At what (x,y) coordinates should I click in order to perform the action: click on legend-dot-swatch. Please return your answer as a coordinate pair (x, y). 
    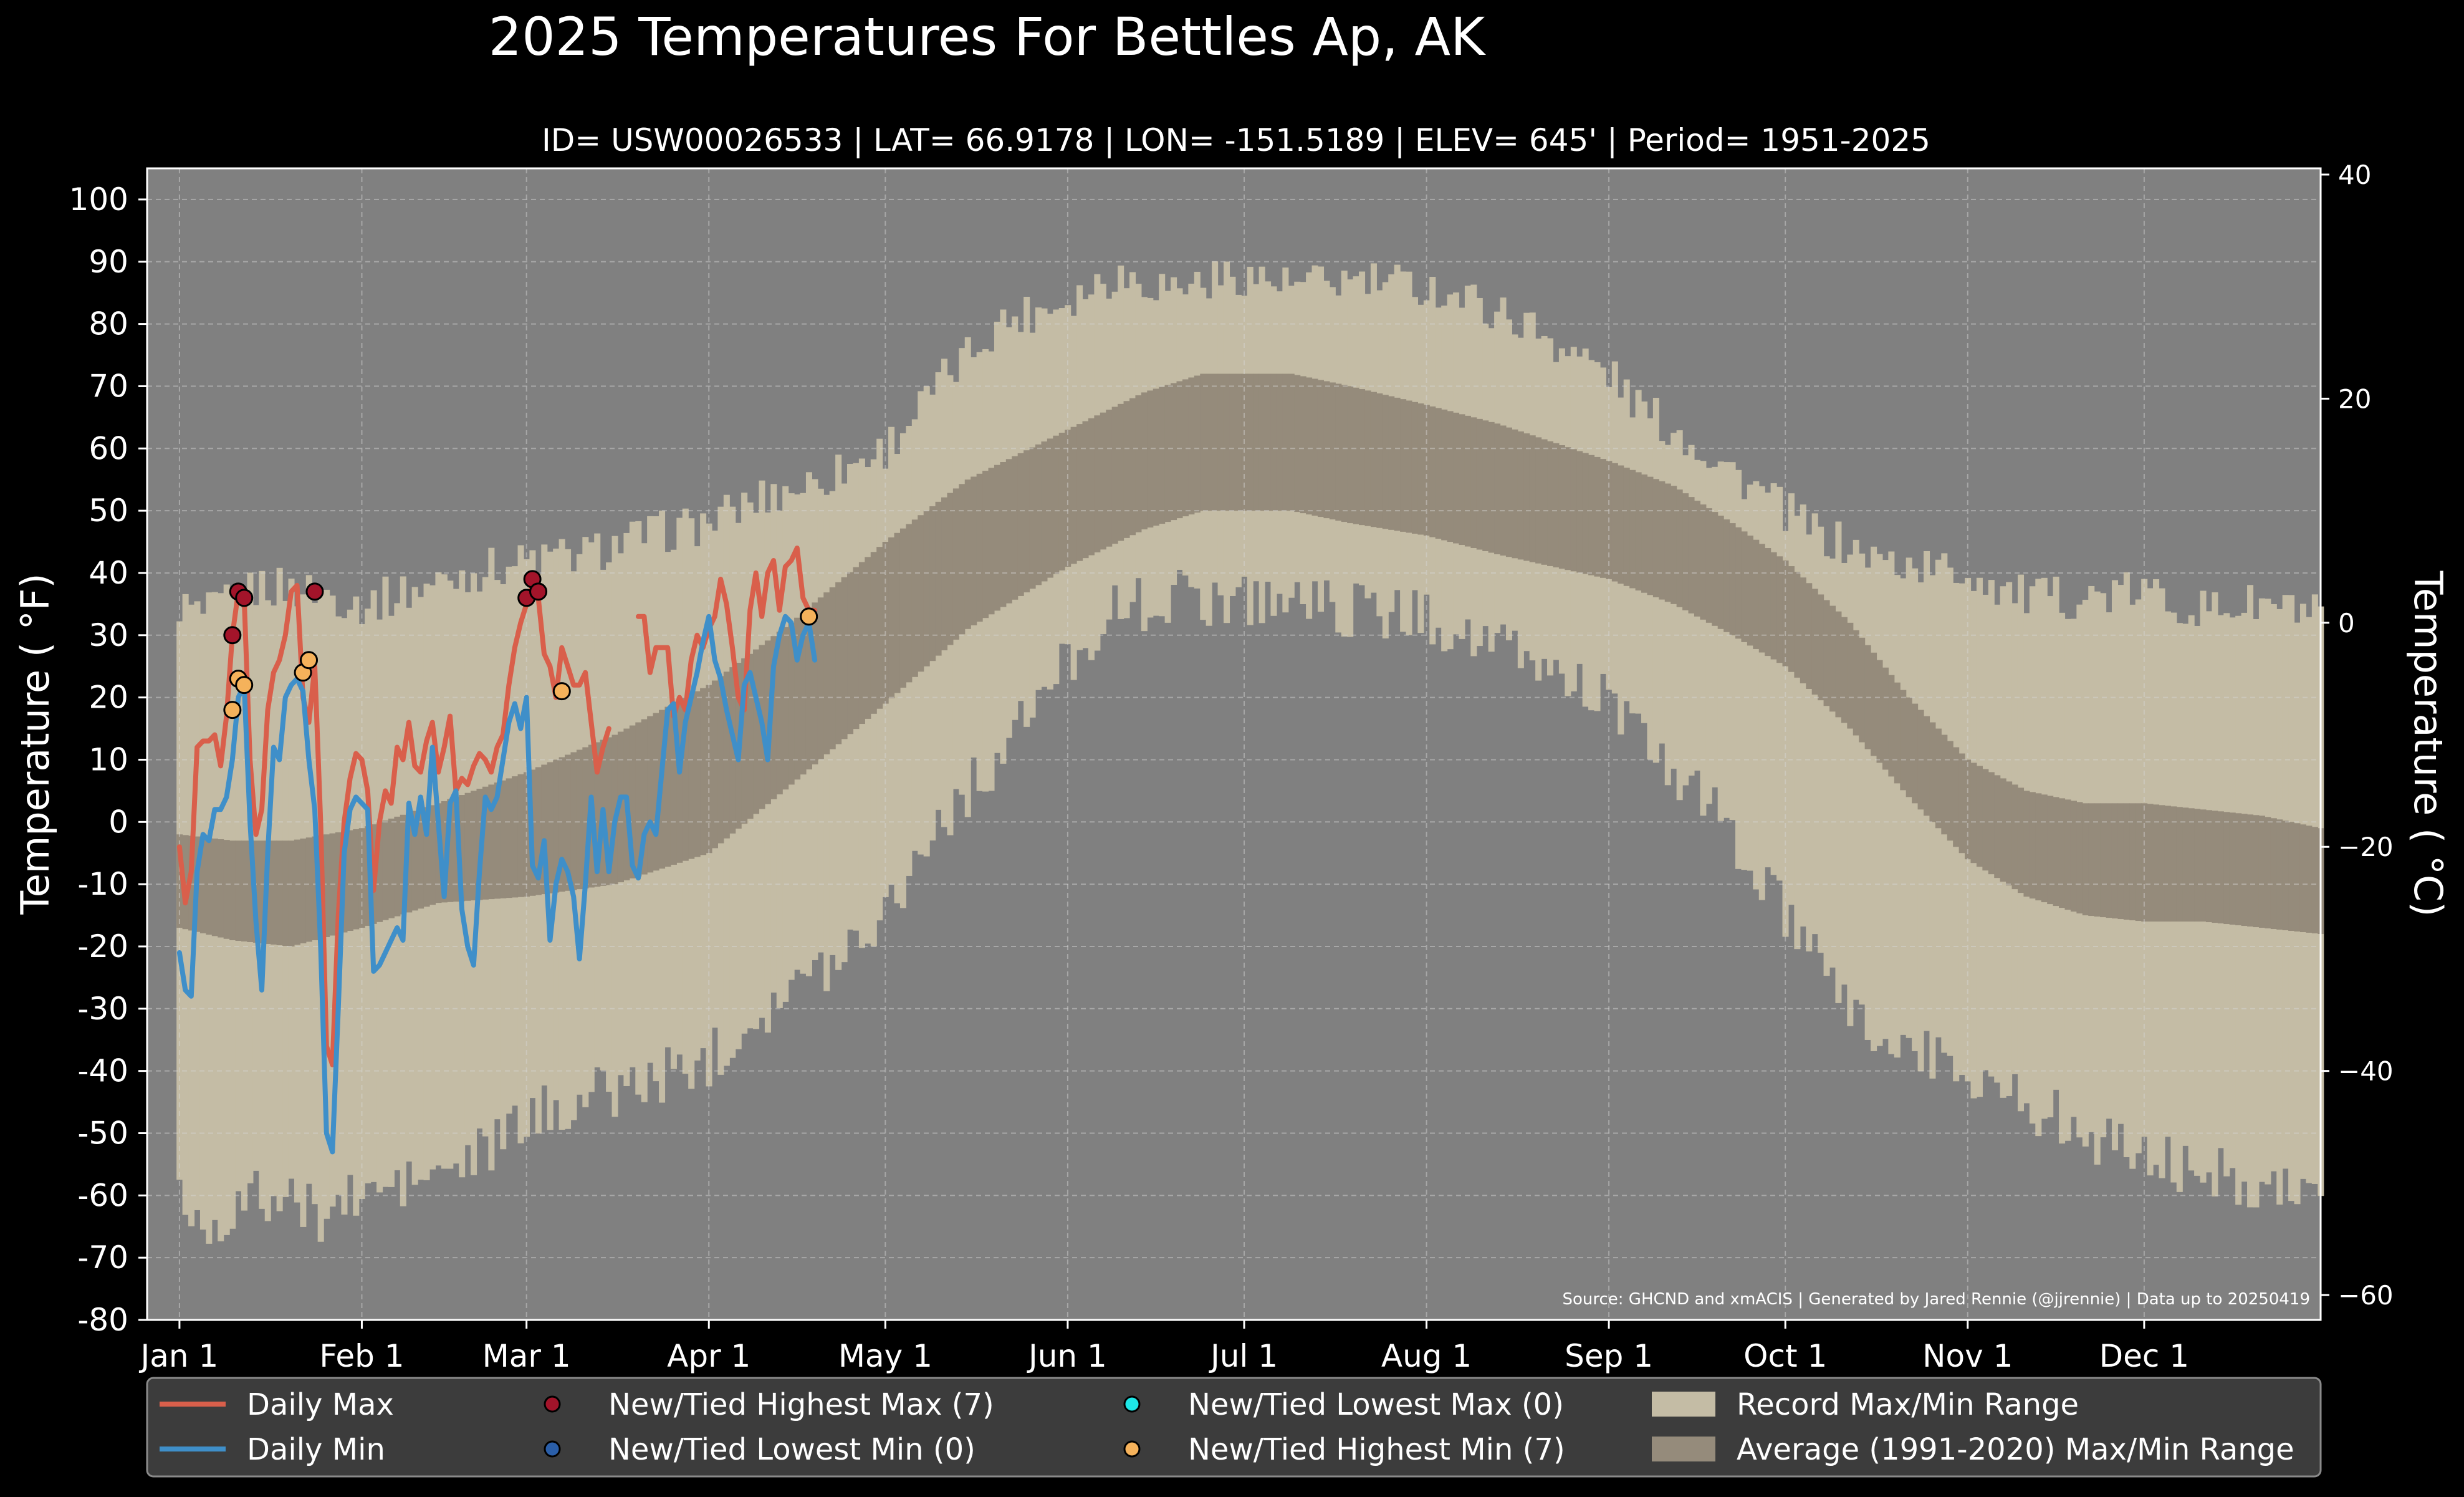
    Looking at the image, I should click on (1132, 1449).